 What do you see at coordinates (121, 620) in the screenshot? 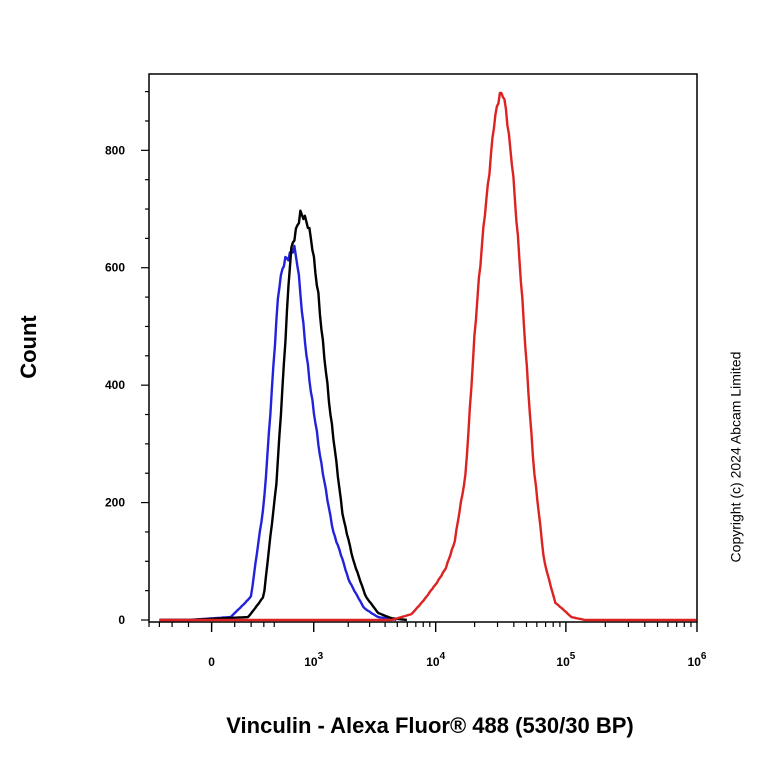
I see `y-tick-label: 0` at bounding box center [121, 620].